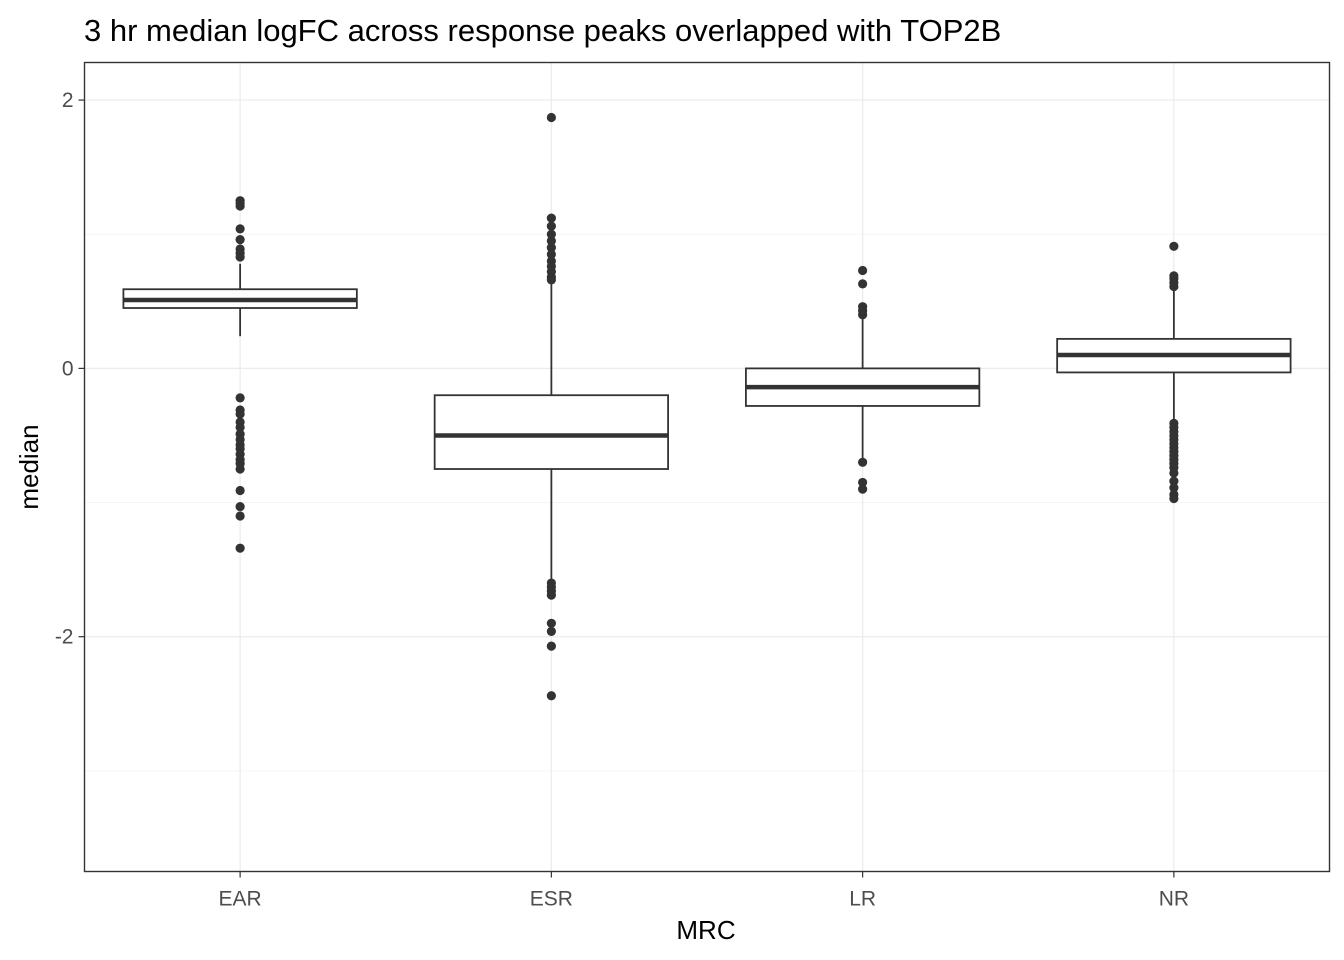 The height and width of the screenshot is (960, 1344). Describe the element at coordinates (29, 466) in the screenshot. I see `y-axis-title: median` at that location.